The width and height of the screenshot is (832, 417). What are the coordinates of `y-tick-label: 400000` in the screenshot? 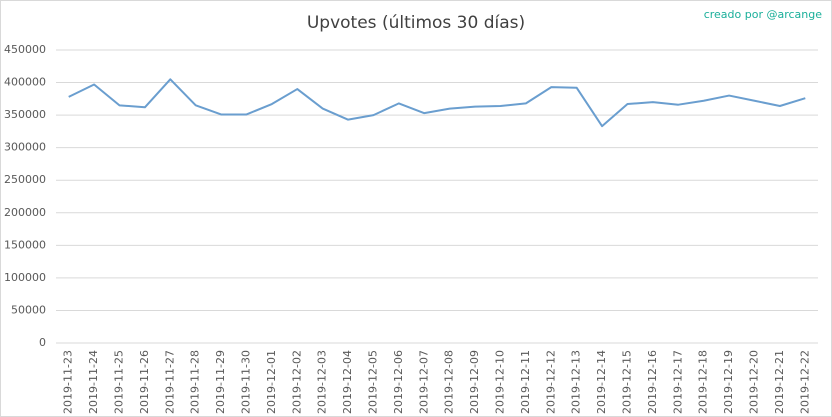 It's located at (25, 82).